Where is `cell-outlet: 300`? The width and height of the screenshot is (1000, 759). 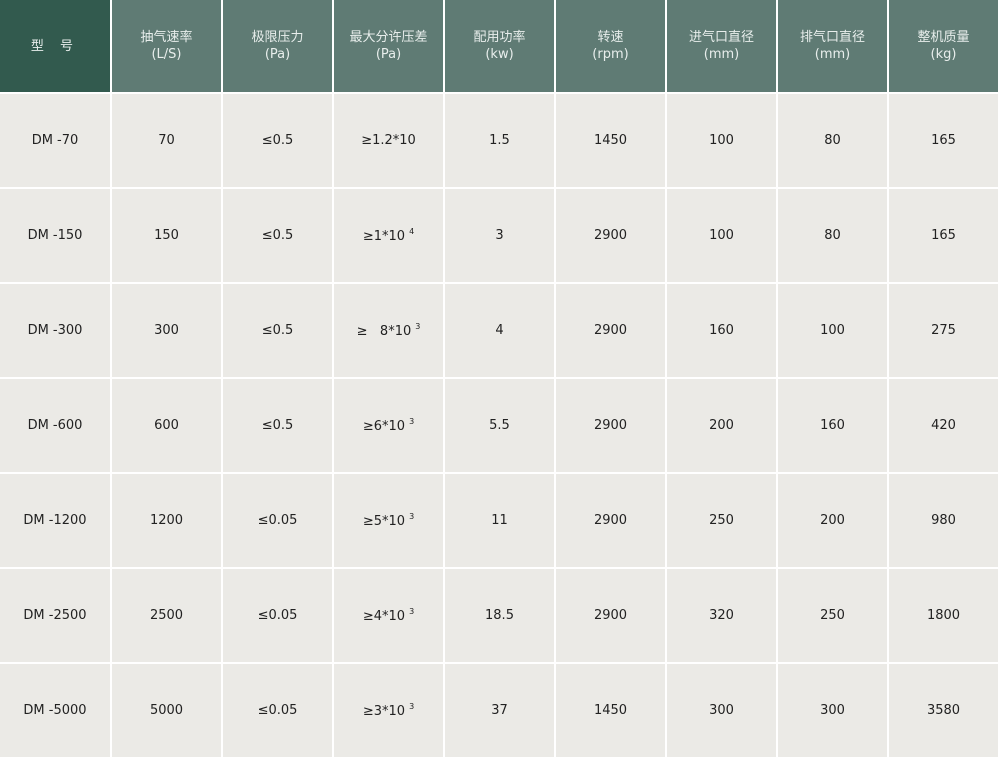 cell-outlet: 300 is located at coordinates (832, 710).